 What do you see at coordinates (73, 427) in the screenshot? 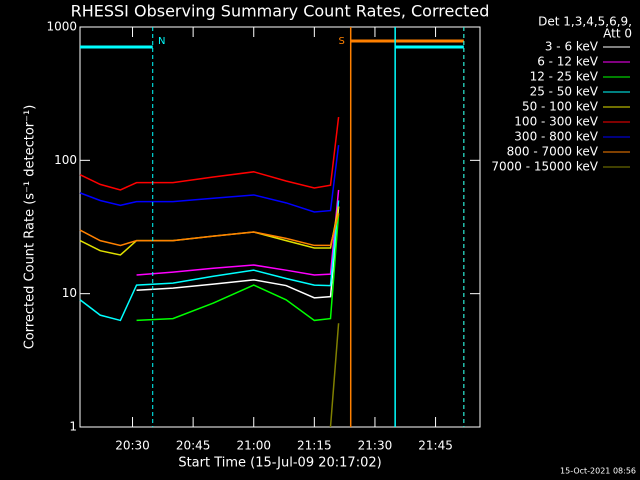
I see `y-tick-label: 1` at bounding box center [73, 427].